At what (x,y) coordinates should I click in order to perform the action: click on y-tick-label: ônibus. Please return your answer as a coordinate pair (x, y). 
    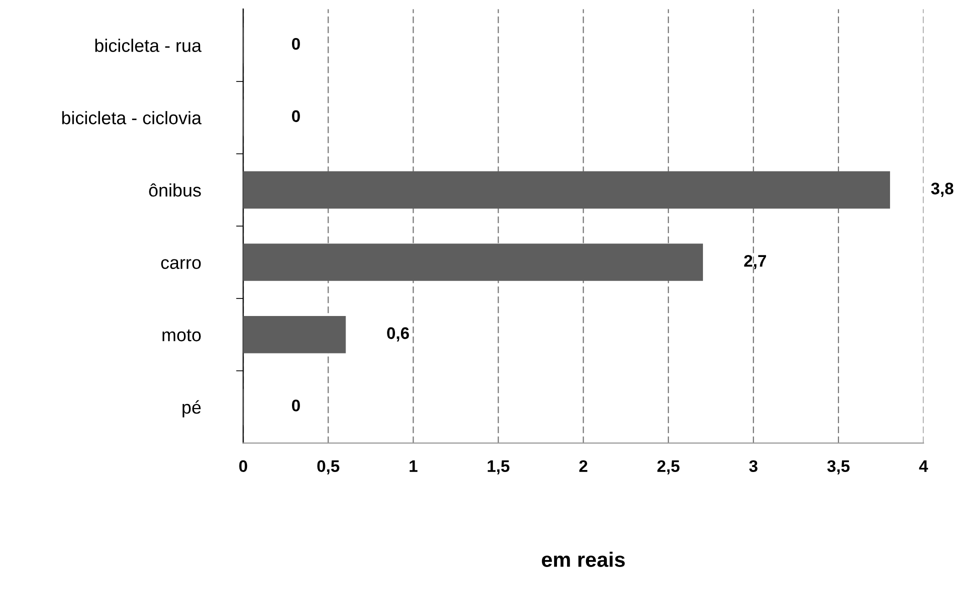
    Looking at the image, I should click on (175, 190).